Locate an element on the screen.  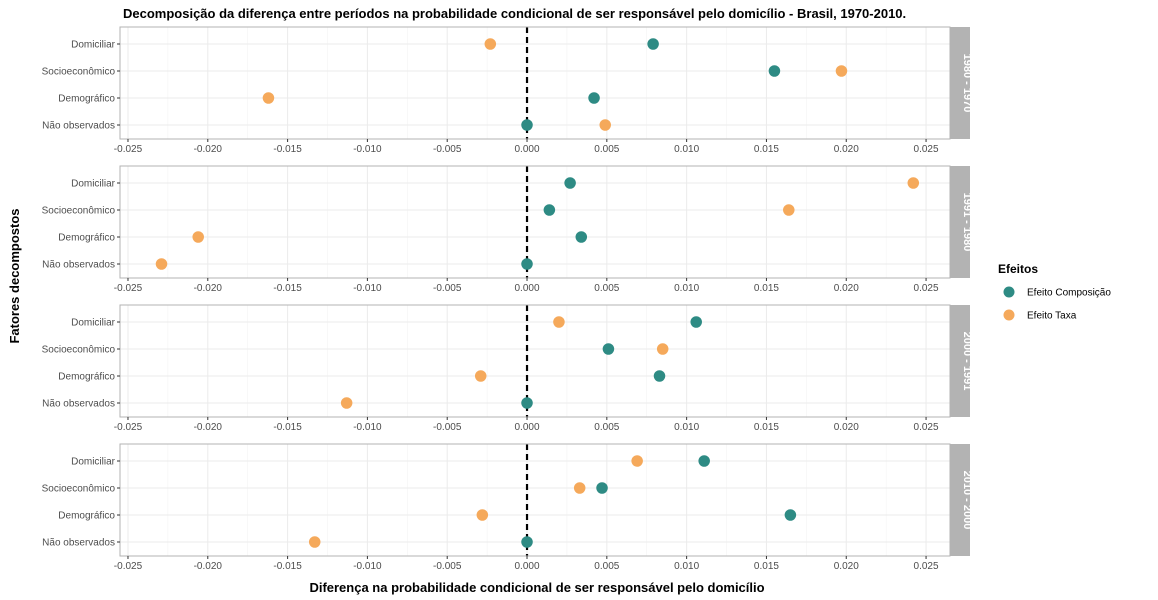
facet-strip-label: 1991 - 1980 is located at coordinates (967, 222).